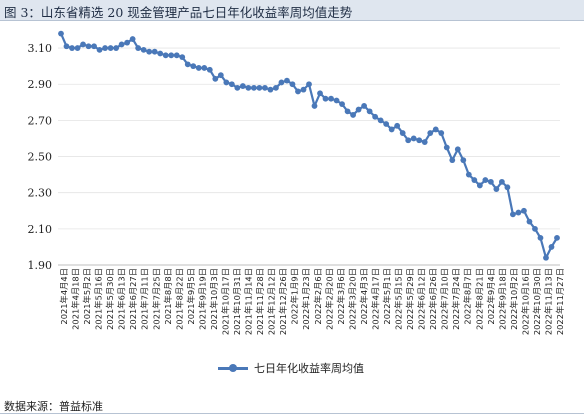 The height and width of the screenshot is (415, 584). I want to click on bottom-rule, so click(292, 413).